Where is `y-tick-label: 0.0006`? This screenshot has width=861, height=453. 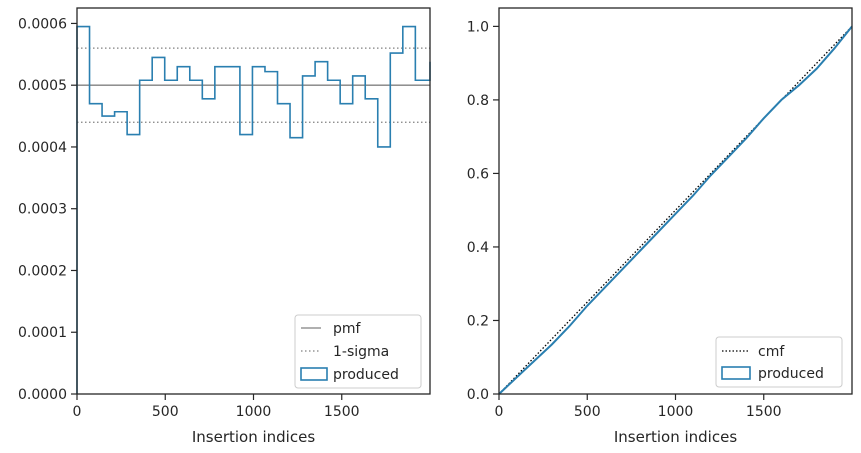 y-tick-label: 0.0006 is located at coordinates (42, 24).